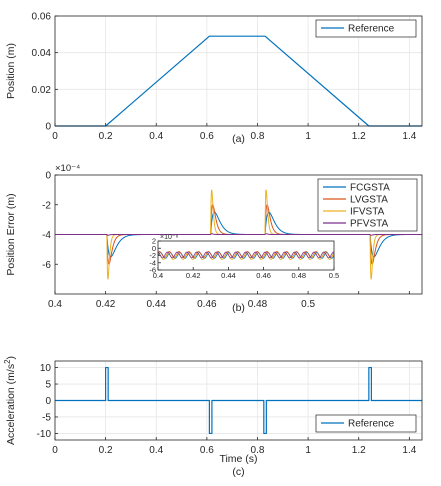 The width and height of the screenshot is (441, 486). What do you see at coordinates (11, 358) in the screenshot?
I see `y-axis-label-close: )` at bounding box center [11, 358].